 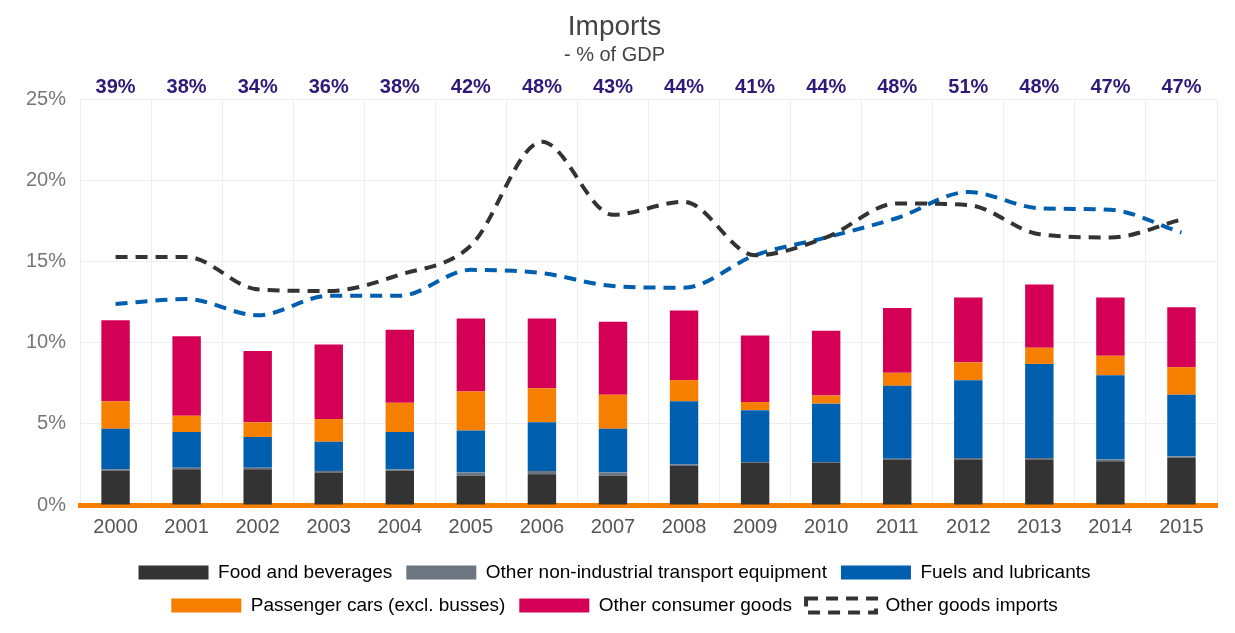 What do you see at coordinates (471, 86) in the screenshot?
I see `text: 42%` at bounding box center [471, 86].